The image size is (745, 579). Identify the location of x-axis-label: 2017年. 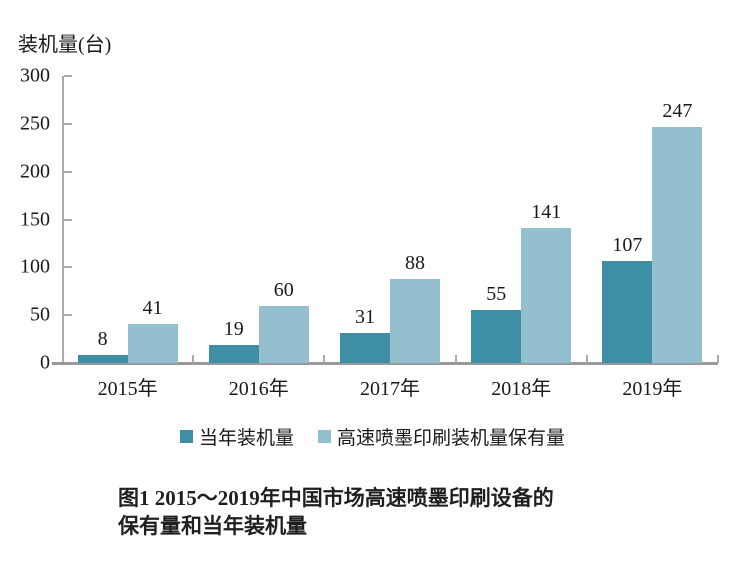
(390, 389).